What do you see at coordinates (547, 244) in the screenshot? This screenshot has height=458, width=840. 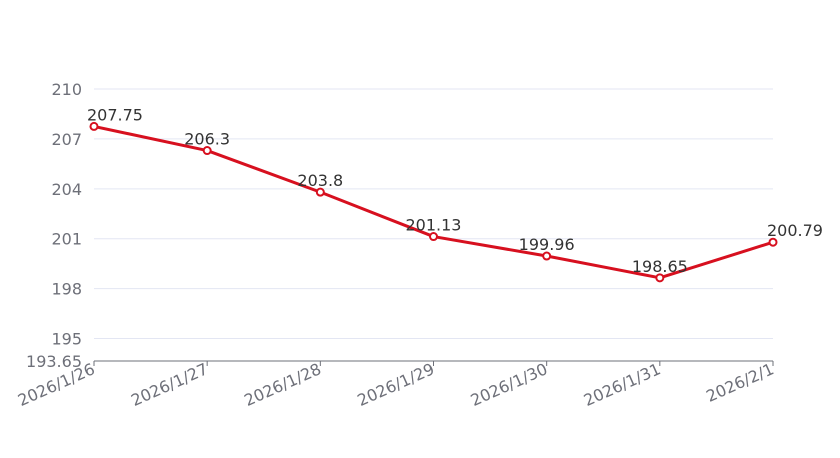 I see `data-label: 199.96` at bounding box center [547, 244].